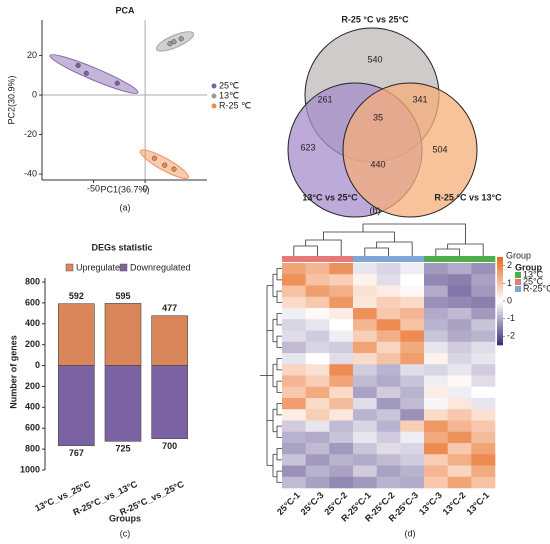 The image size is (550, 544). What do you see at coordinates (518, 255) in the screenshot?
I see `annotation-label: Group` at bounding box center [518, 255].